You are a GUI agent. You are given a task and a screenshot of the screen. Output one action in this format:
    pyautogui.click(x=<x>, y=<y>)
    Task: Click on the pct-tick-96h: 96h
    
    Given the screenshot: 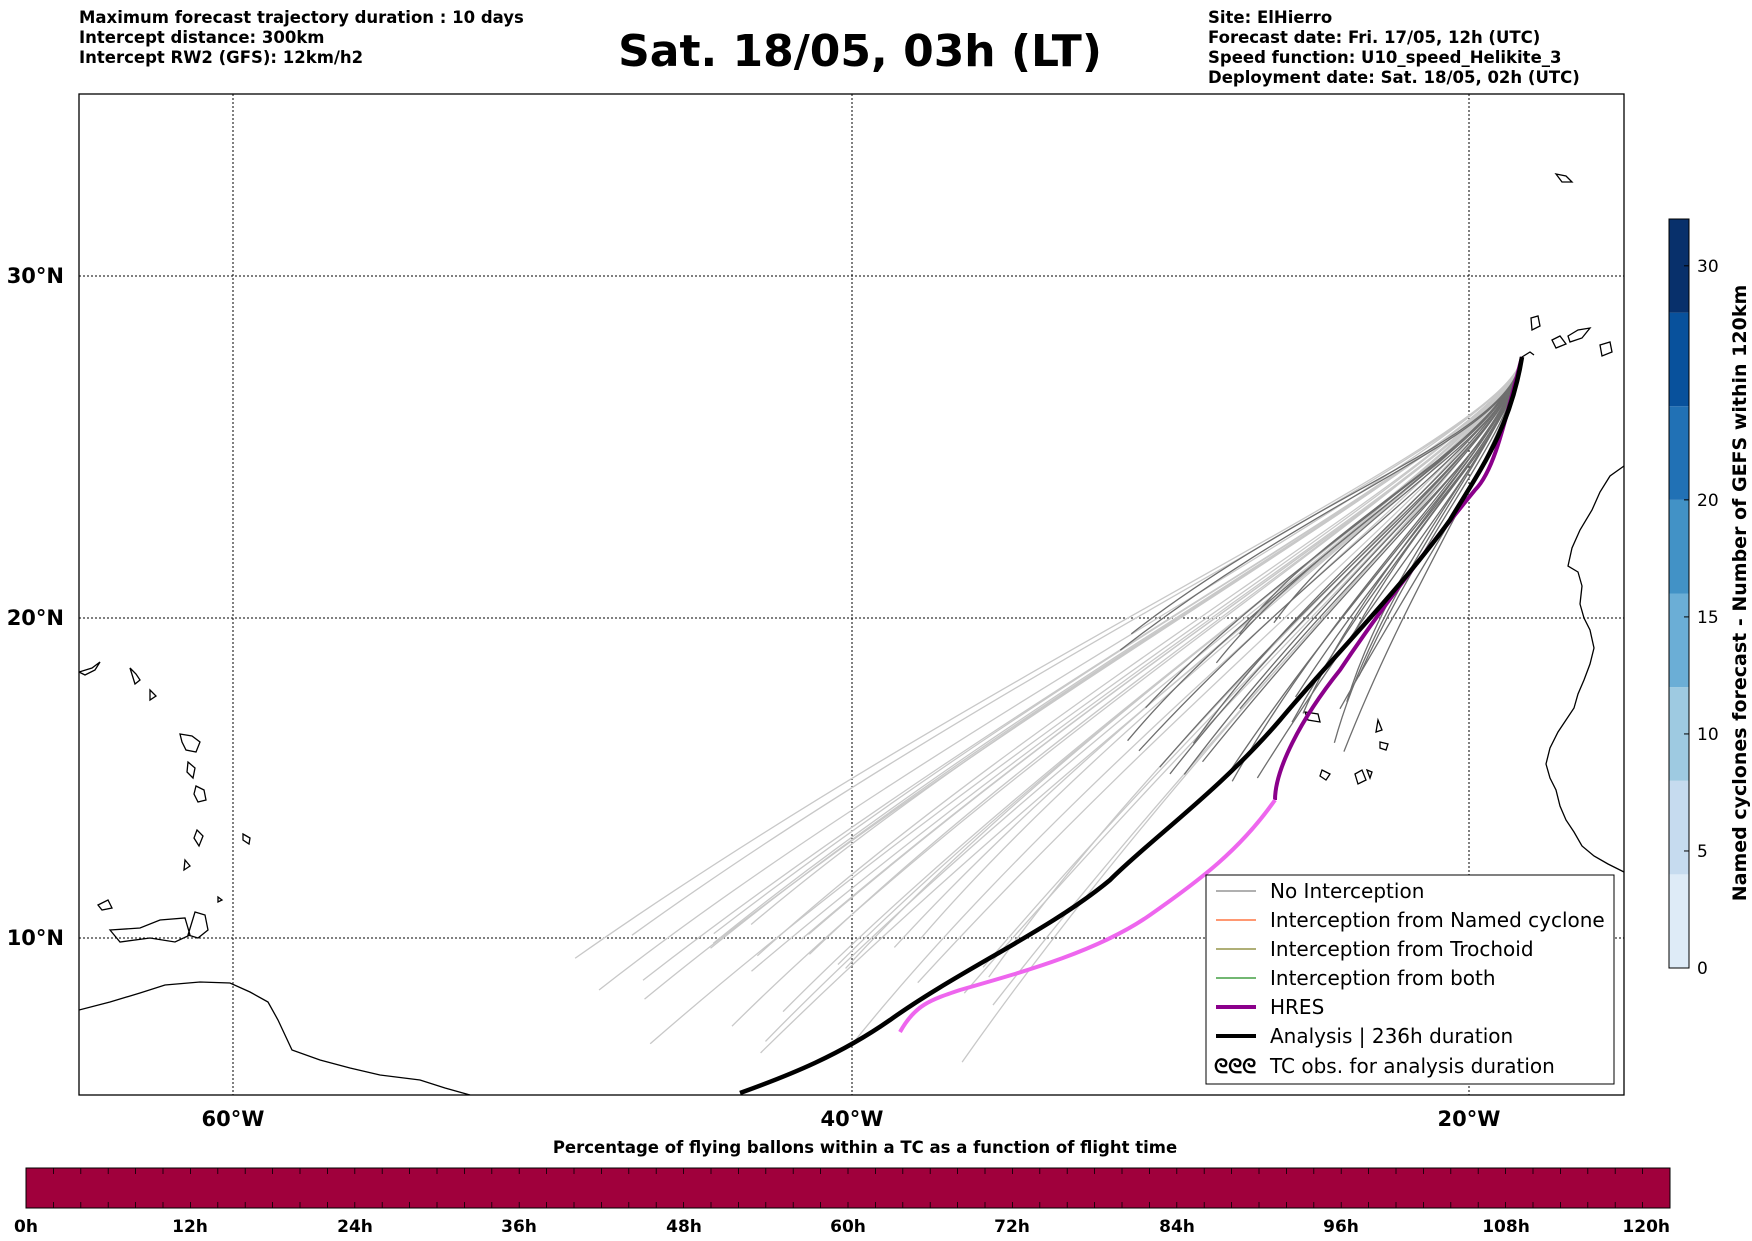 What is the action you would take?
    pyautogui.click(x=1341, y=1227)
    